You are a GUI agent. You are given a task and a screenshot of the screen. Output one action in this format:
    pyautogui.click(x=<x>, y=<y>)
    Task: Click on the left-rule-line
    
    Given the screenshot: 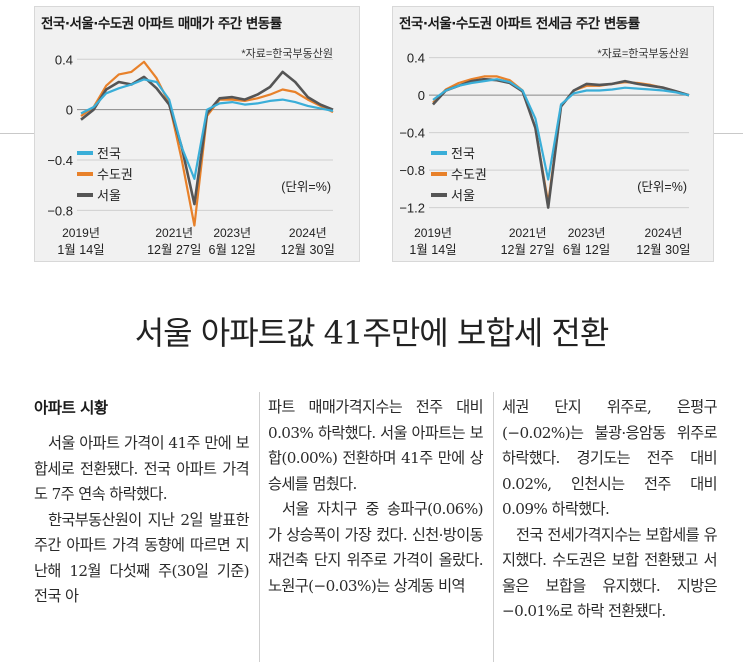 What is the action you would take?
    pyautogui.click(x=17, y=133)
    